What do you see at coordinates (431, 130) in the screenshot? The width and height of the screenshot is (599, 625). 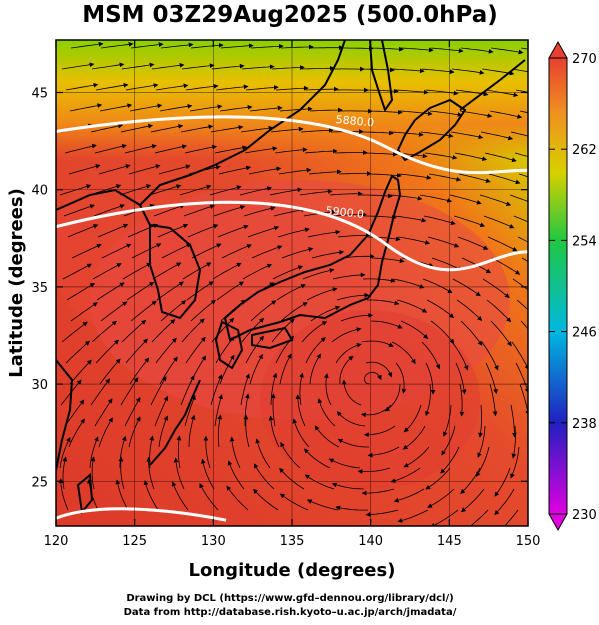 I see `japan-hokkaido-coast` at bounding box center [431, 130].